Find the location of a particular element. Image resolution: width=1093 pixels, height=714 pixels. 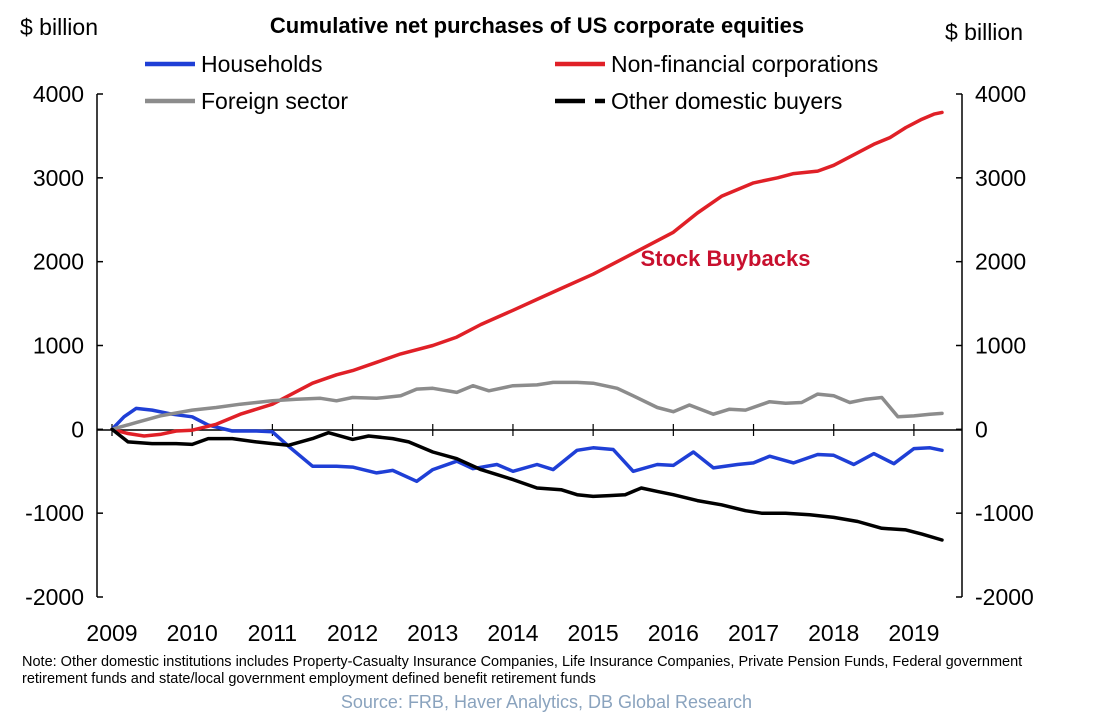

y-tick-label-left: -1000 is located at coordinates (54, 513).